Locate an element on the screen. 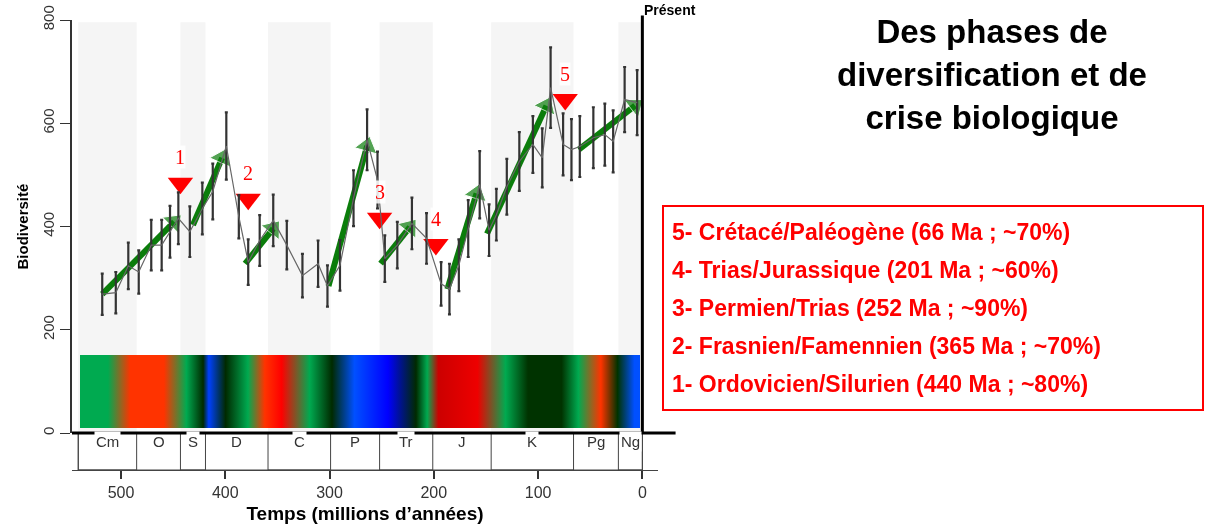  text: 3- Permien/Trias (252 Ma ; ~90%) is located at coordinates (851, 308).